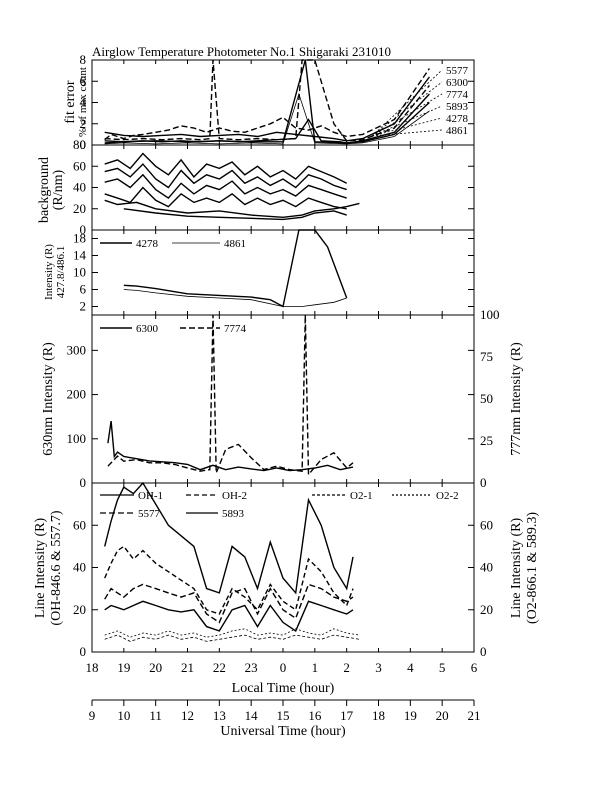 The image size is (612, 792). I want to click on line_intensity-ytick-right-label: 20, so click(486, 609).